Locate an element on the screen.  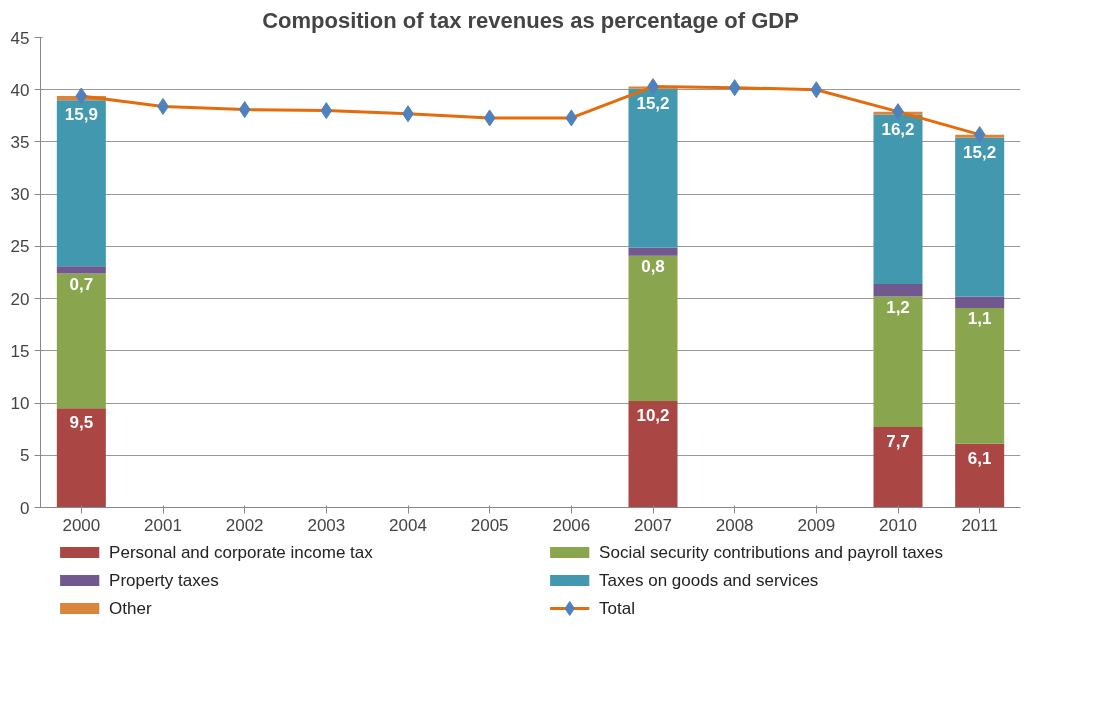
legend-label: Property taxes is located at coordinates (164, 580).